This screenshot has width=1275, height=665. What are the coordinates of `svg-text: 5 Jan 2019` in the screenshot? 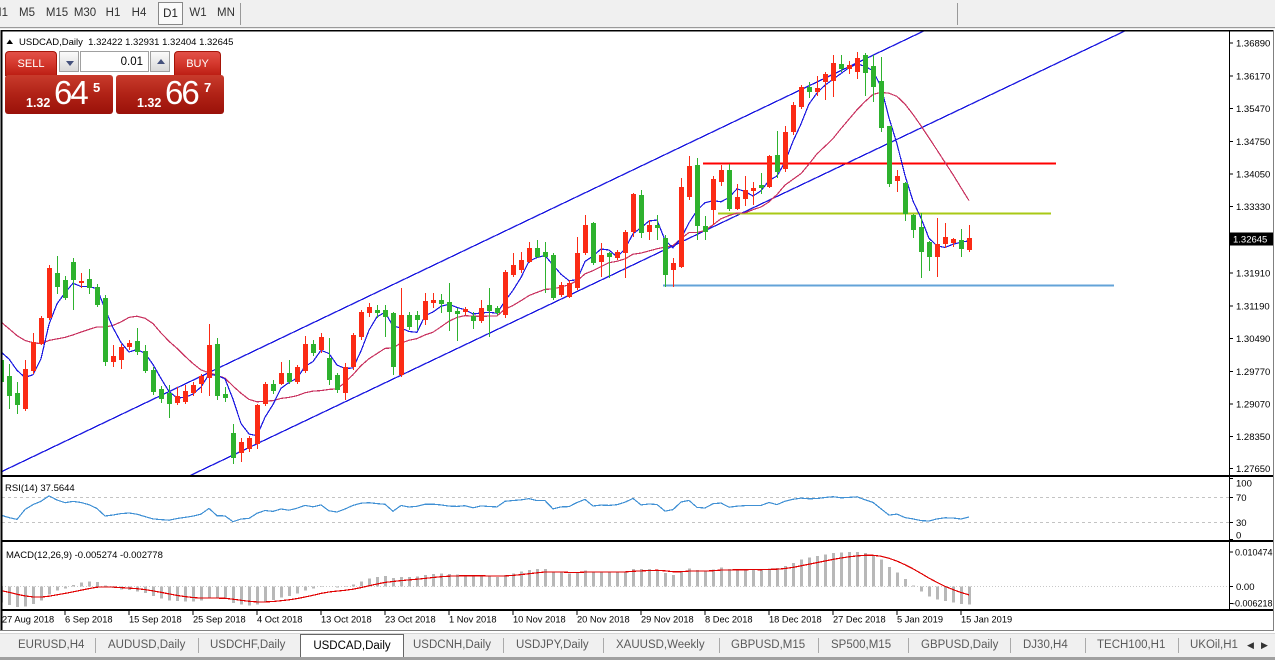 It's located at (920, 620).